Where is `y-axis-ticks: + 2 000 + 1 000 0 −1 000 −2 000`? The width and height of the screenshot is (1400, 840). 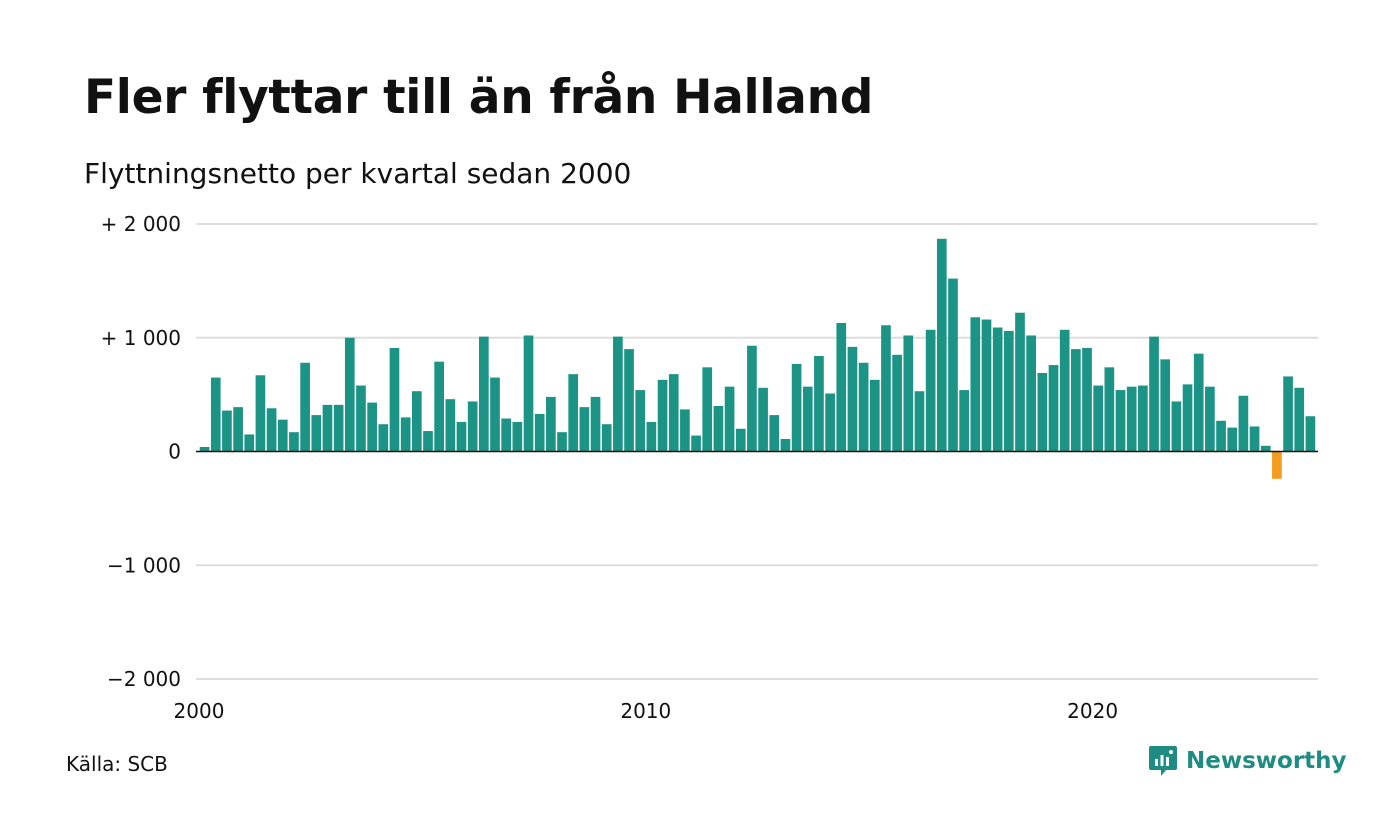
y-axis-ticks: + 2 000 + 1 000 0 −1 000 −2 000 is located at coordinates (141, 451).